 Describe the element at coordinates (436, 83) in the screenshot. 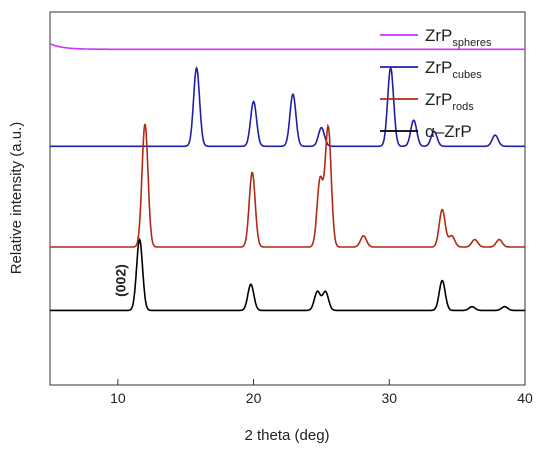

I see `legend: ZrPspheres ZrPcubes ZrProds α–ZrP` at that location.